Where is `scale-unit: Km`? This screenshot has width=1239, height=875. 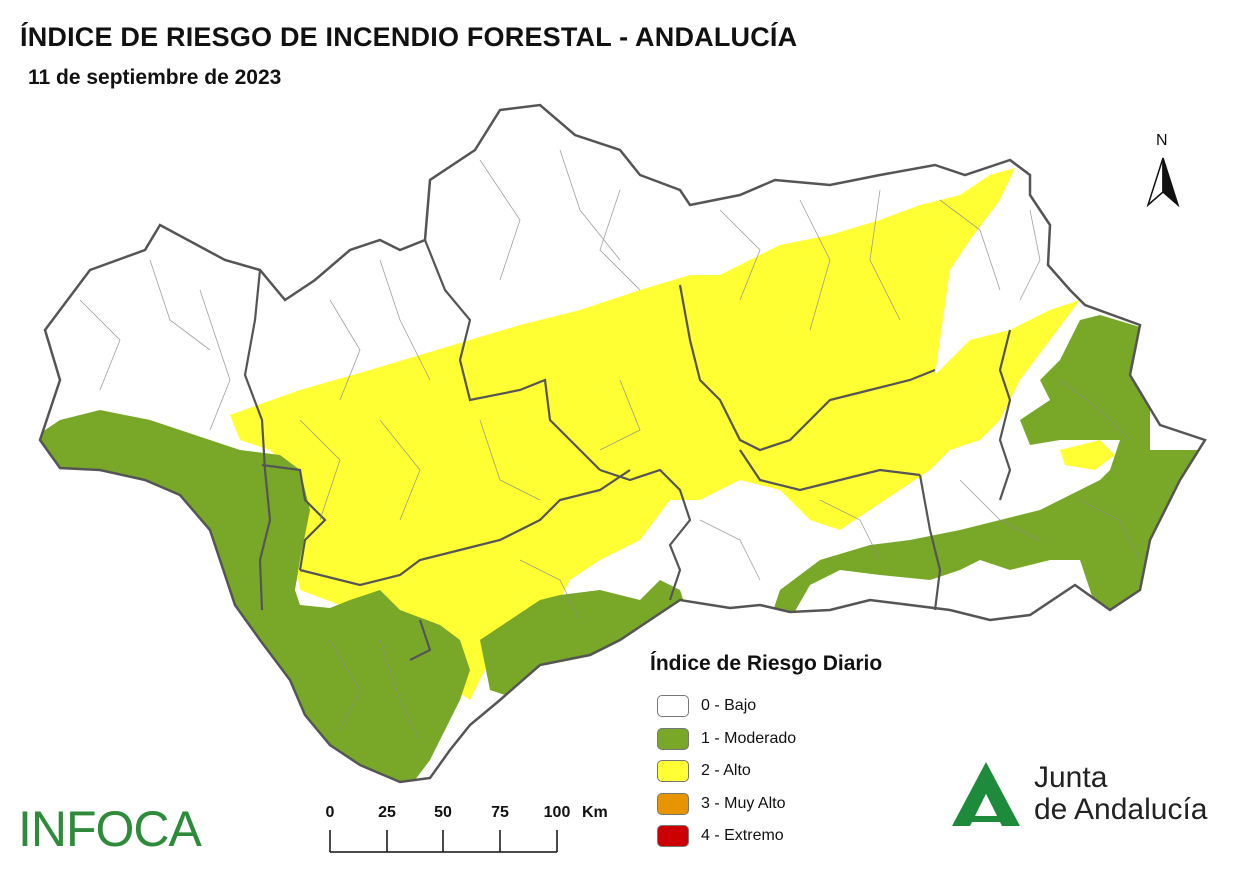 scale-unit: Km is located at coordinates (595, 812).